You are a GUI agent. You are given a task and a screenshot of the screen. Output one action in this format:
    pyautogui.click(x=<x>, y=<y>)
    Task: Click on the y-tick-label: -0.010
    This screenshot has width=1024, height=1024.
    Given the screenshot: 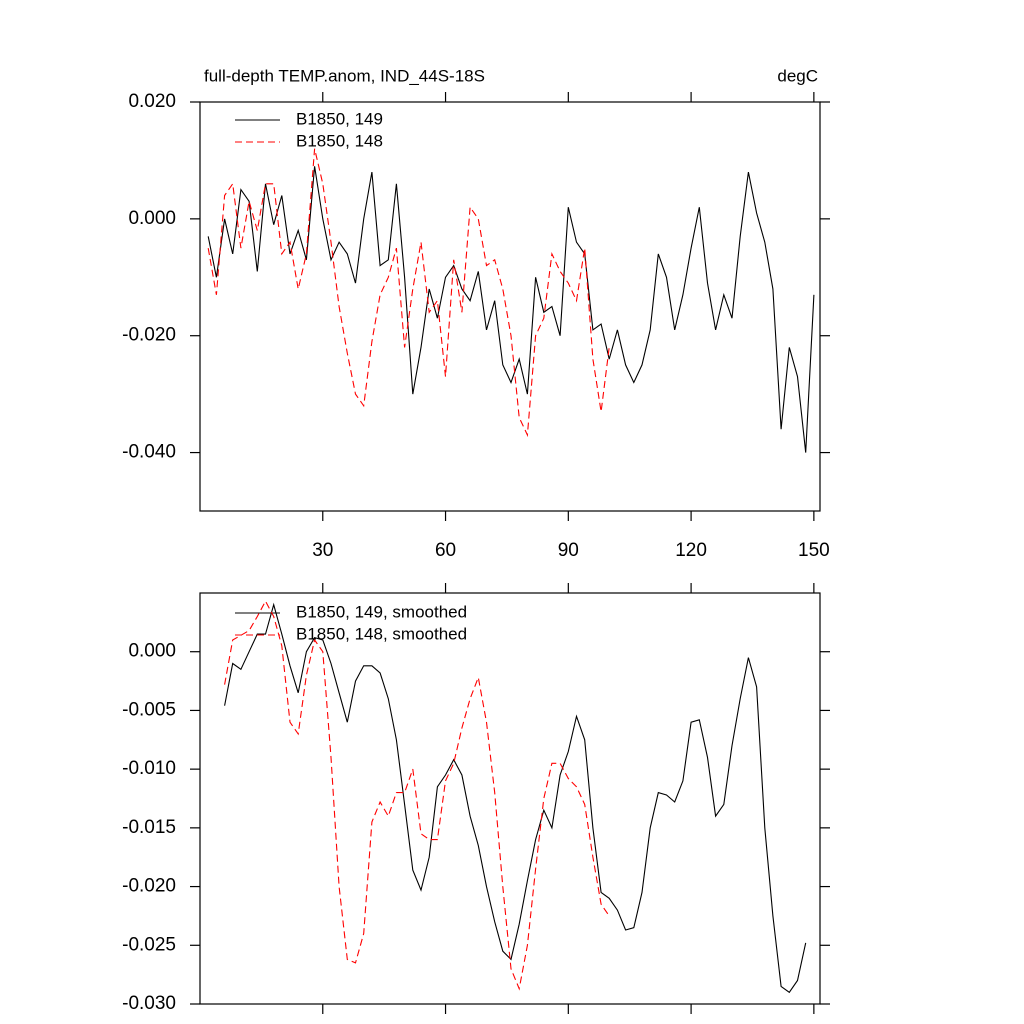 What is the action you would take?
    pyautogui.click(x=149, y=768)
    